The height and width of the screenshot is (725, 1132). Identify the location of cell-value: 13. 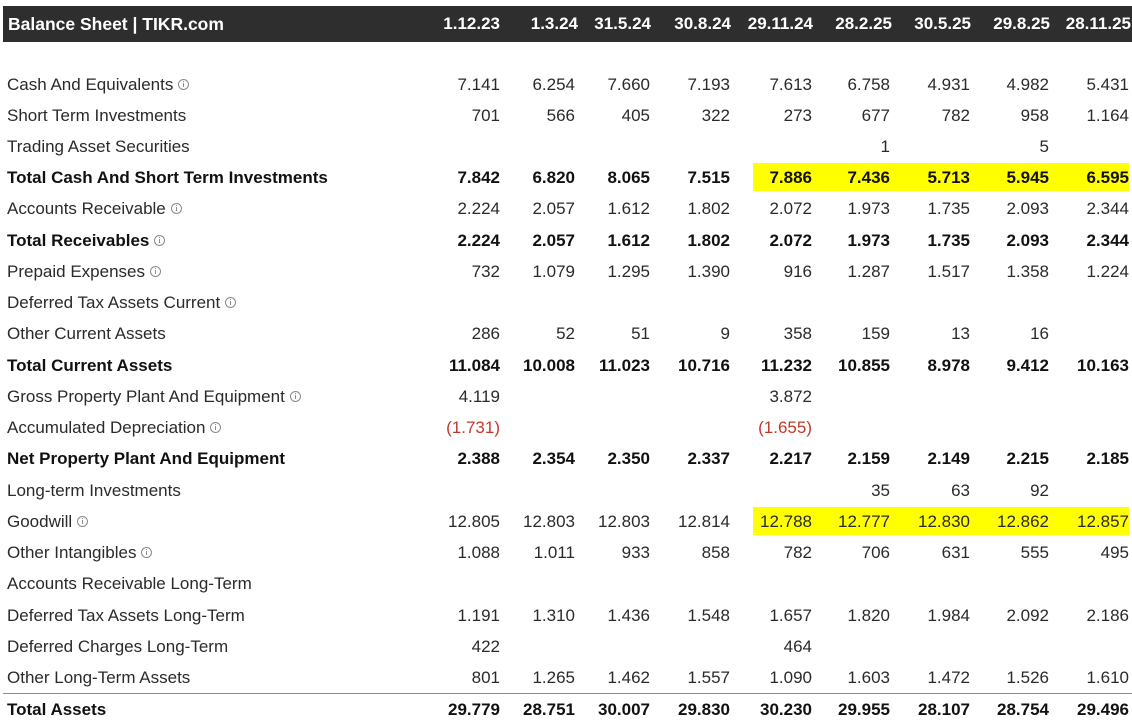
(960, 333).